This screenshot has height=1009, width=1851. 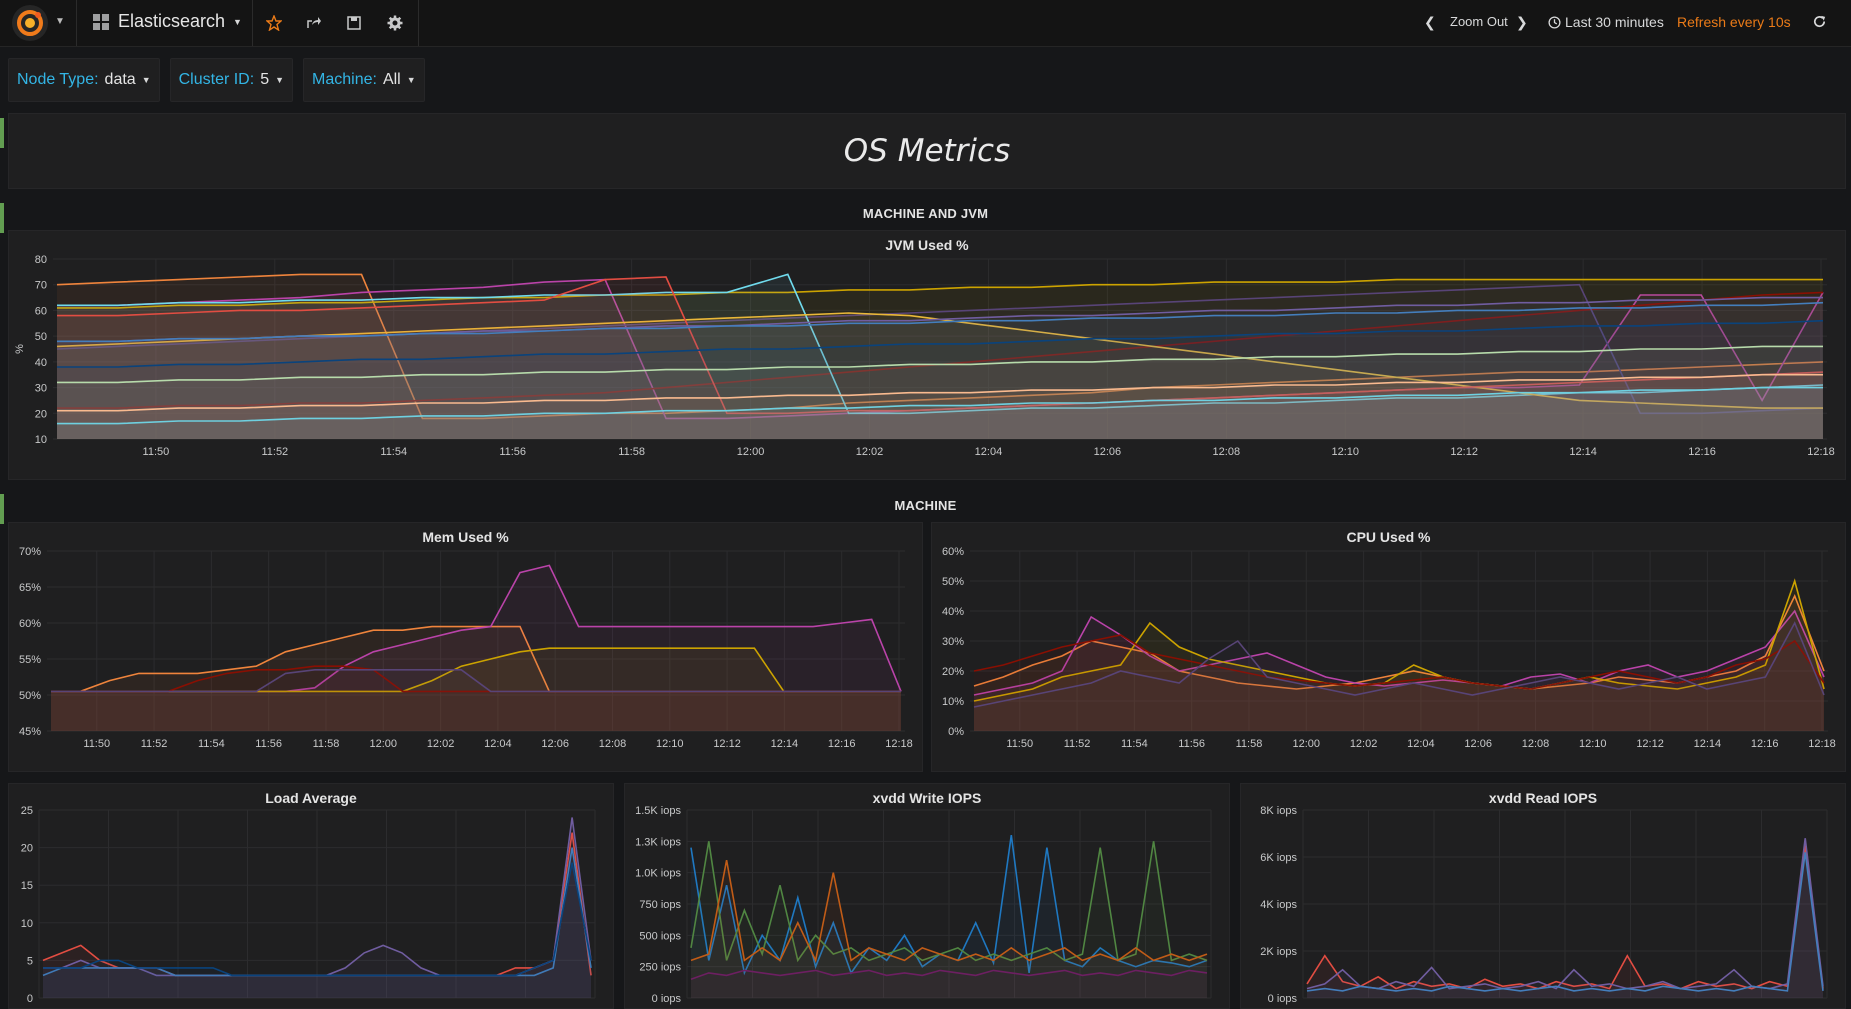 I want to click on variable-value: data, so click(x=120, y=79).